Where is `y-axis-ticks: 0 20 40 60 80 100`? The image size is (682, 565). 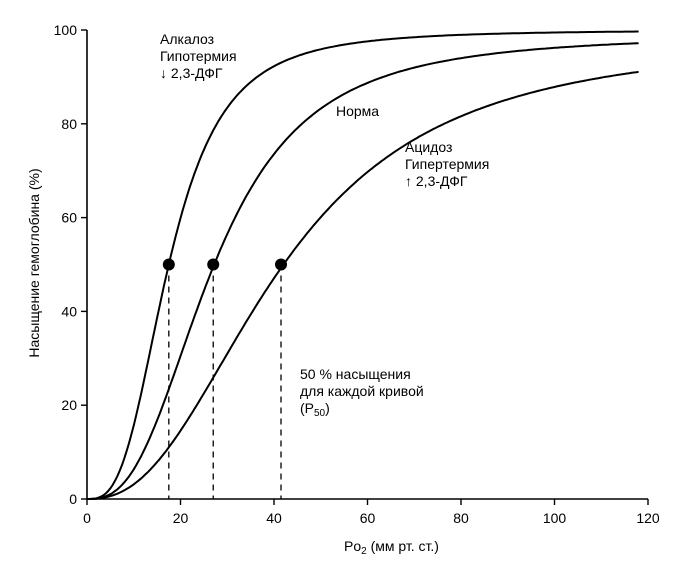 y-axis-ticks: 0 20 40 60 80 100 is located at coordinates (70, 264).